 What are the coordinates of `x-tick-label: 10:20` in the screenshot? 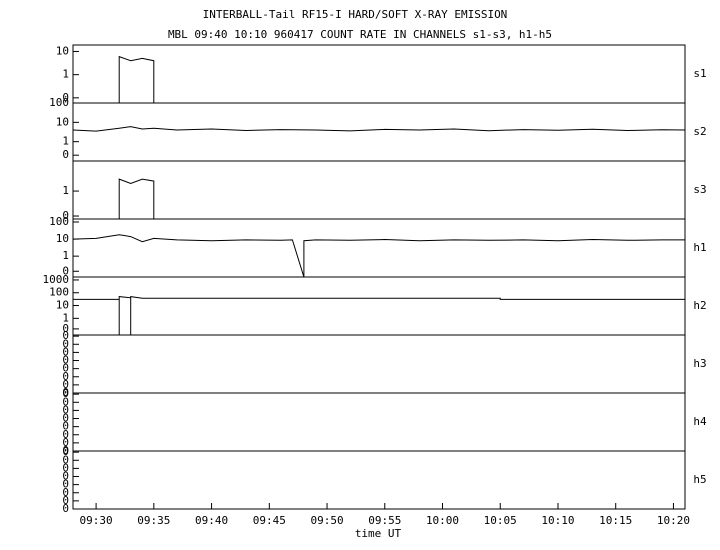 It's located at (673, 520).